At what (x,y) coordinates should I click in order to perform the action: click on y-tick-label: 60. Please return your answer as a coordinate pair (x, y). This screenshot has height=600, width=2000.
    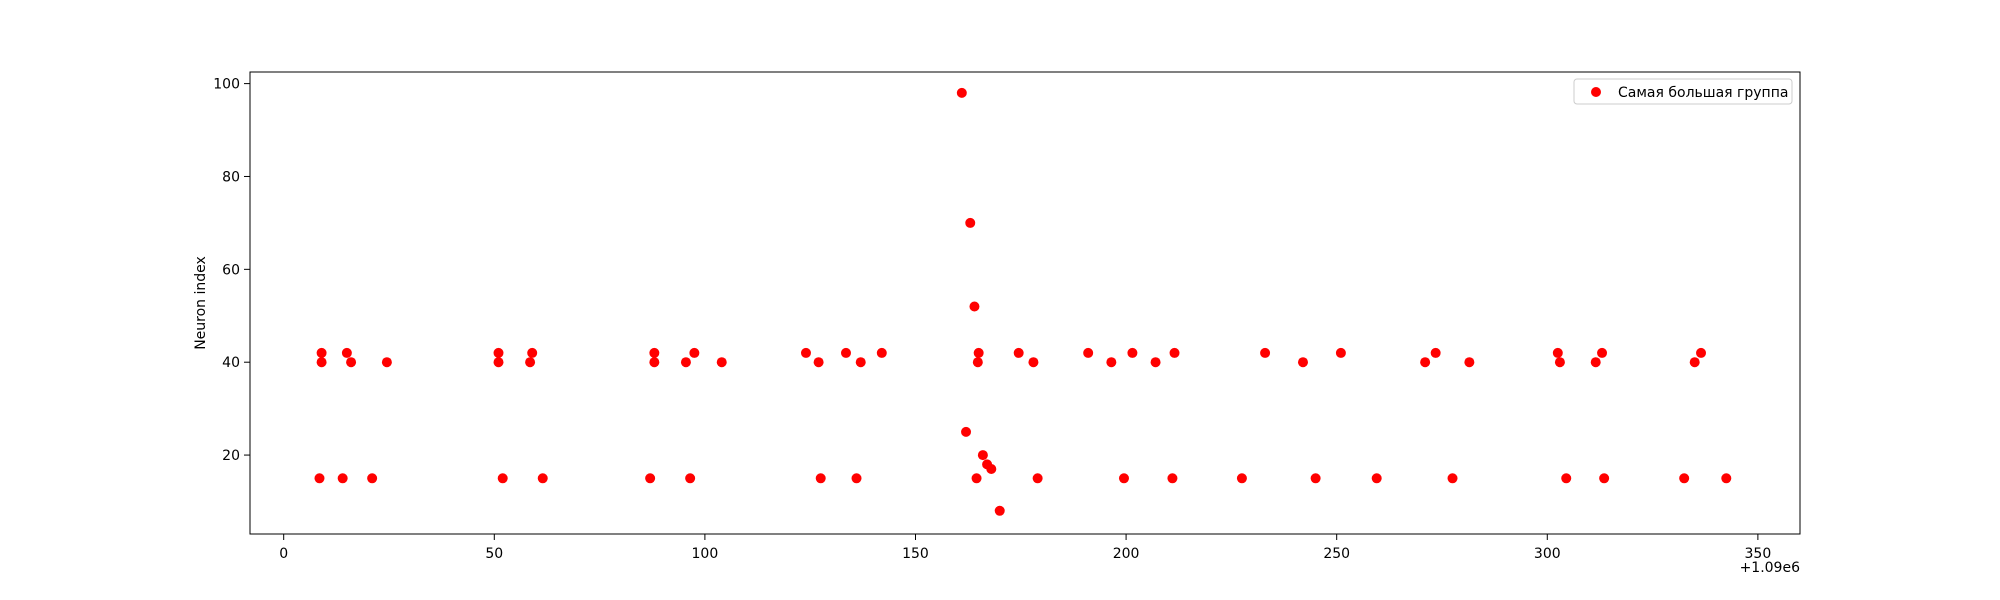
    Looking at the image, I should click on (231, 270).